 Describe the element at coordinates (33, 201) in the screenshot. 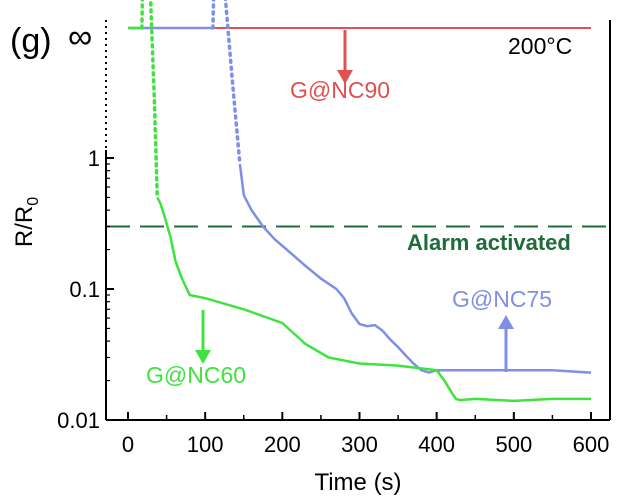

I see `y-axis-title-subscript: 0` at that location.